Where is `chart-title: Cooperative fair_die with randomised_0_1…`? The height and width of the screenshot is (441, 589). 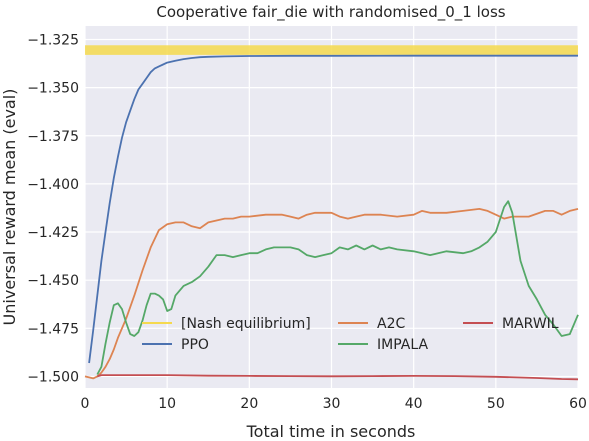
chart-title: Cooperative fair_die with randomised_0_1… is located at coordinates (330, 12).